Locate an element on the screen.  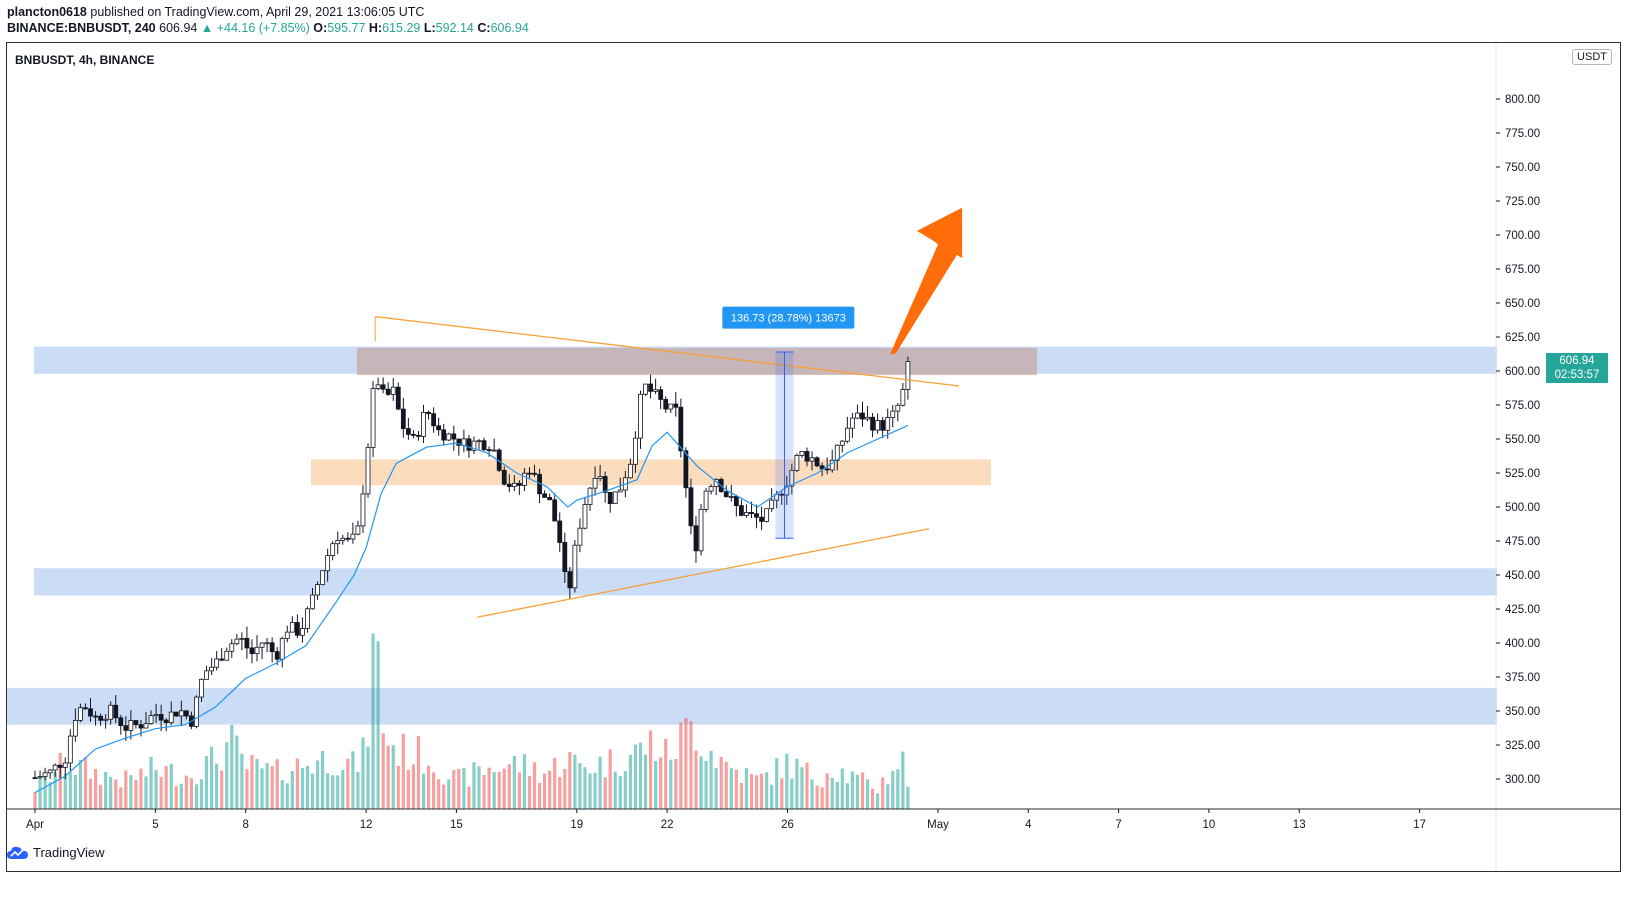
price-tick-label: 350.00 is located at coordinates (1522, 712).